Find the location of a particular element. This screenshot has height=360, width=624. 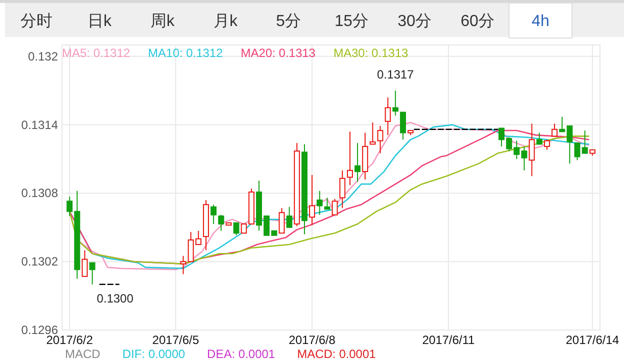

text: MA30: 0.1313 is located at coordinates (371, 53).